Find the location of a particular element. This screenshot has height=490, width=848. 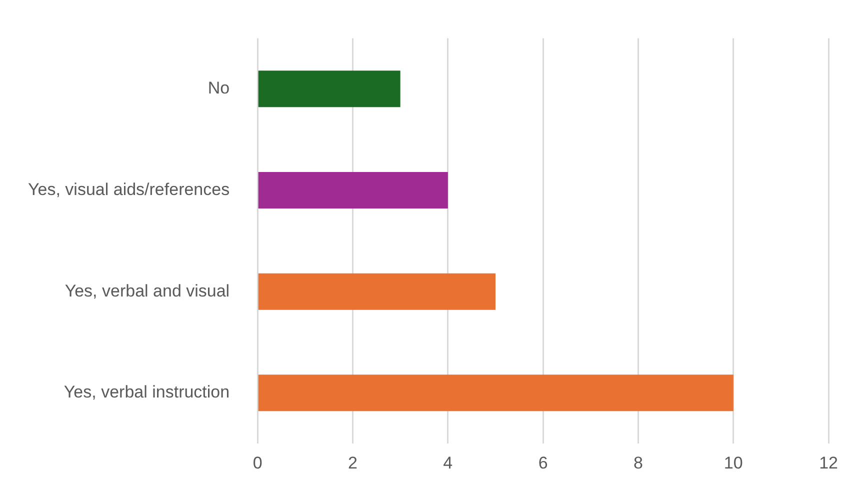

y-tick-label: No is located at coordinates (219, 88).